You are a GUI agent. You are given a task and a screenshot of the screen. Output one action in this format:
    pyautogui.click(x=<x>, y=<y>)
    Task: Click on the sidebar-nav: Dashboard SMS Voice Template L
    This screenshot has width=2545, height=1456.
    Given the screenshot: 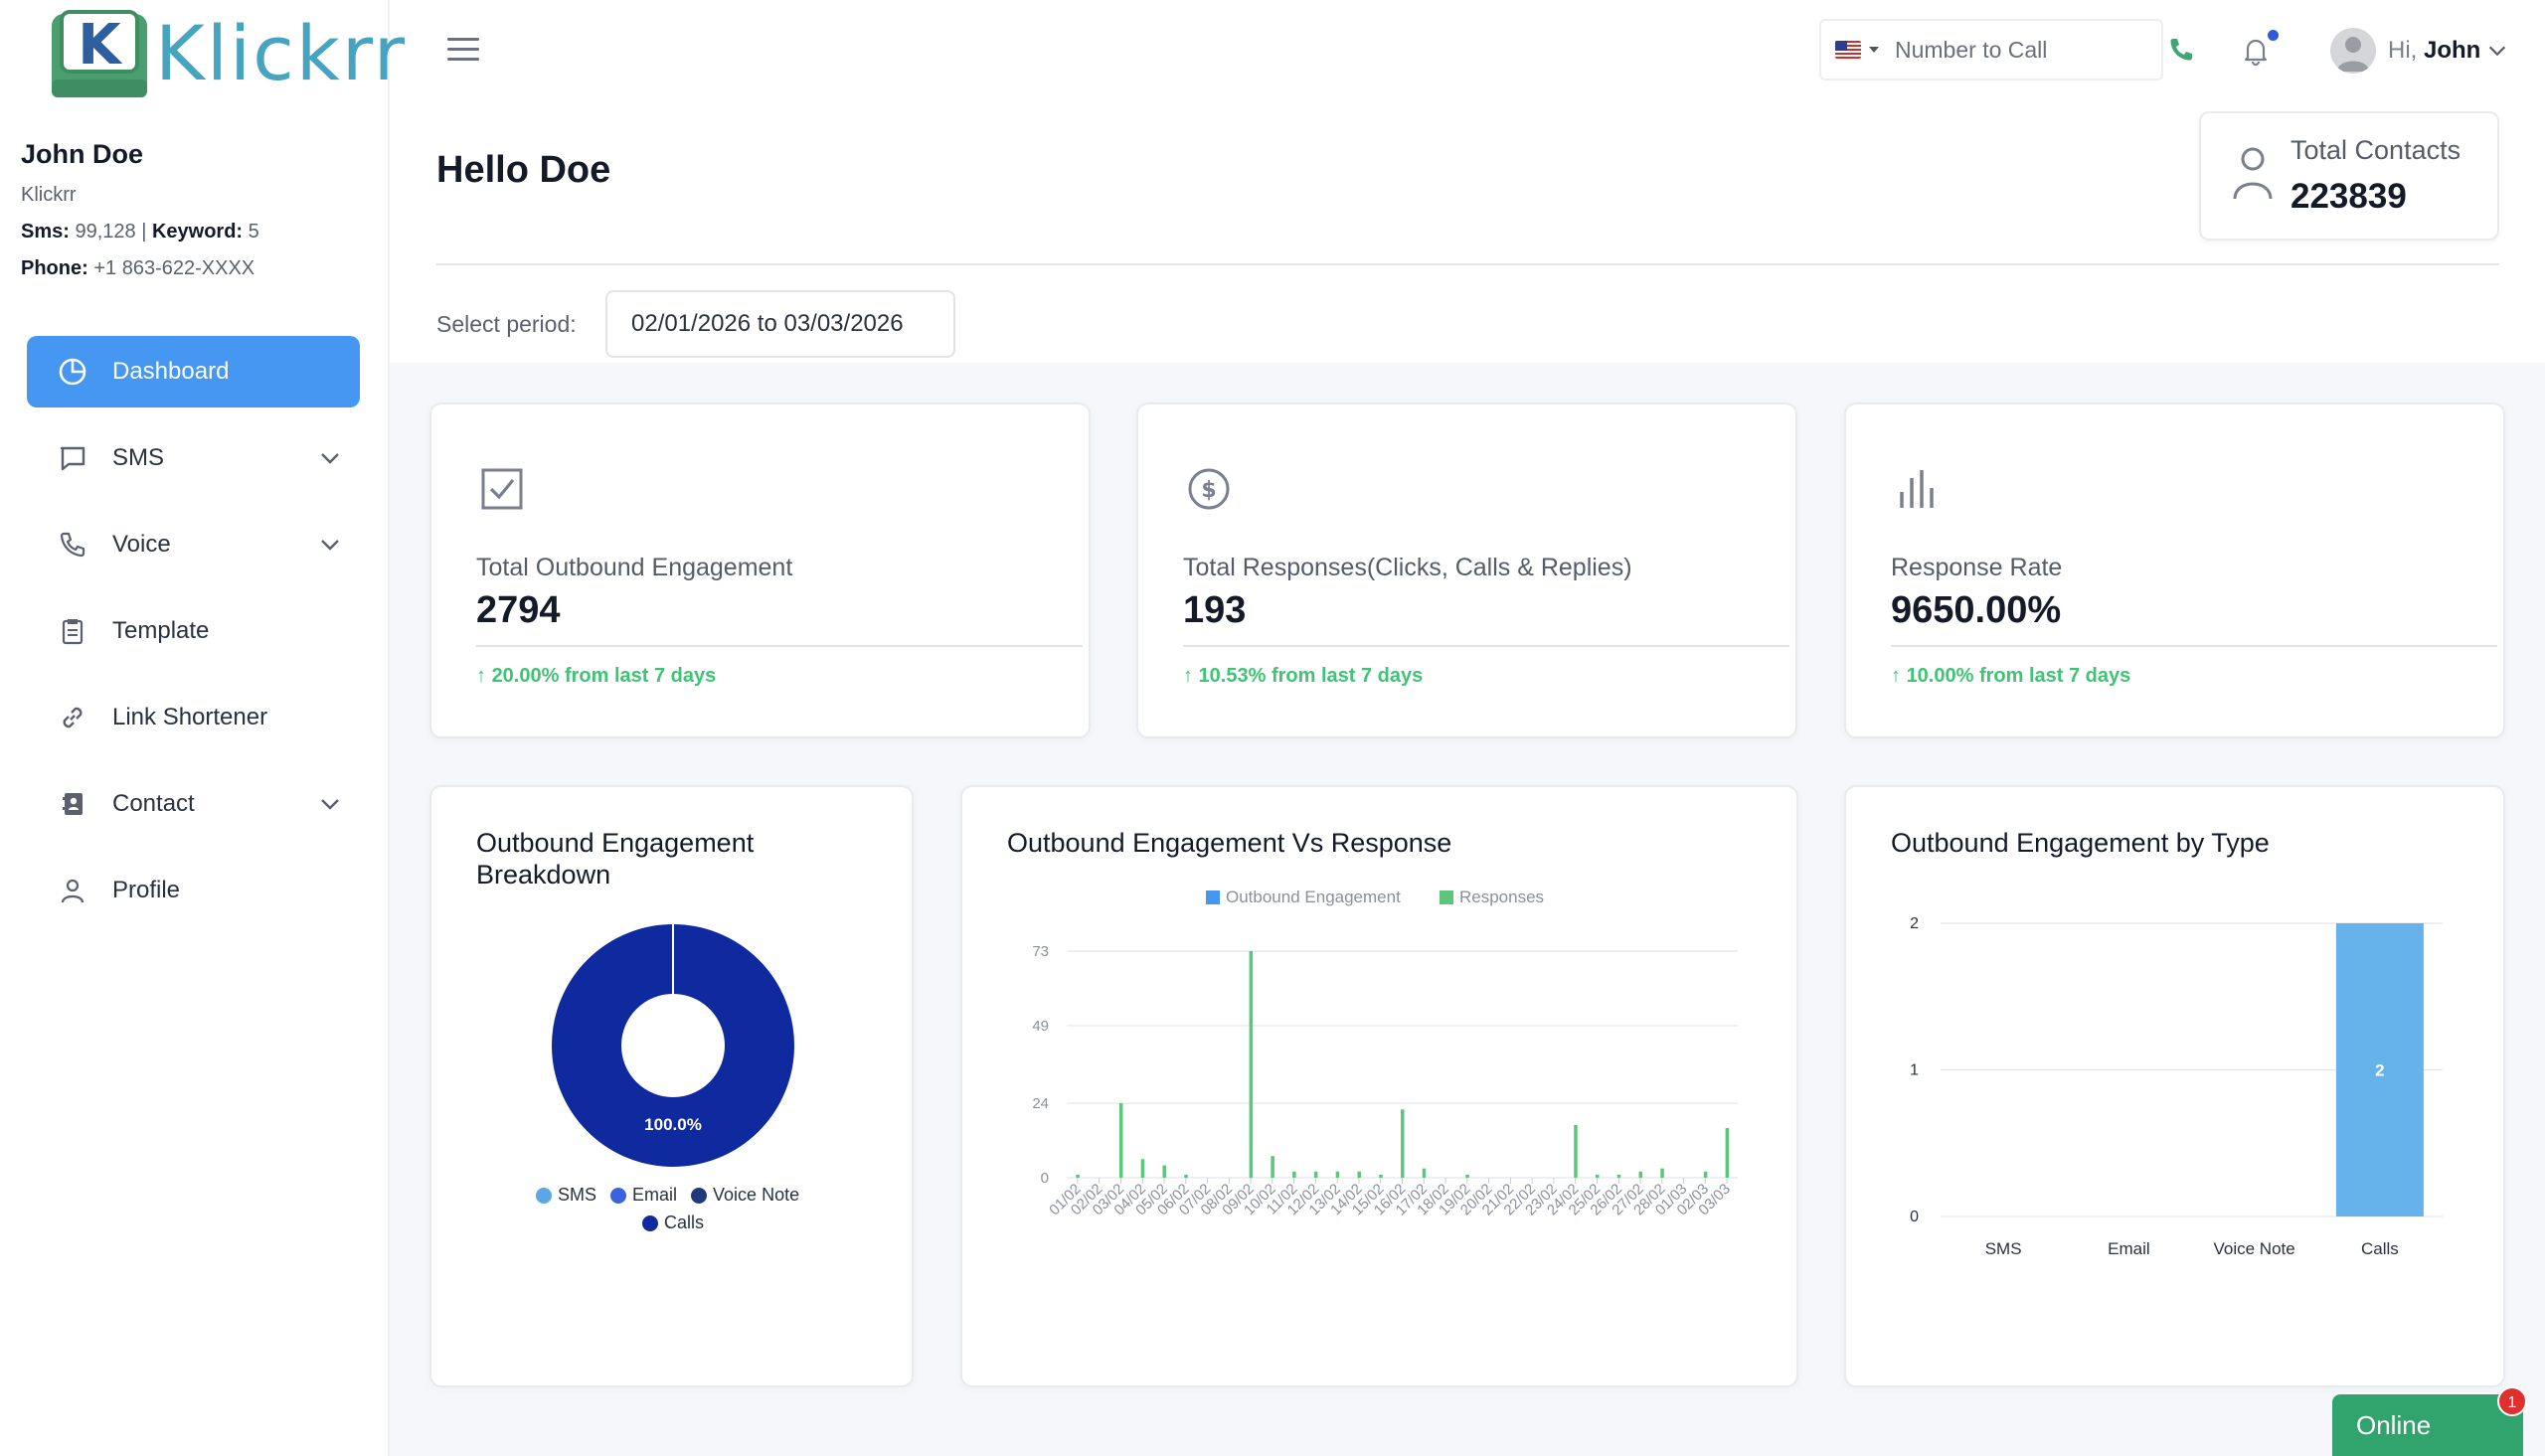 What is the action you would take?
    pyautogui.click(x=193, y=638)
    